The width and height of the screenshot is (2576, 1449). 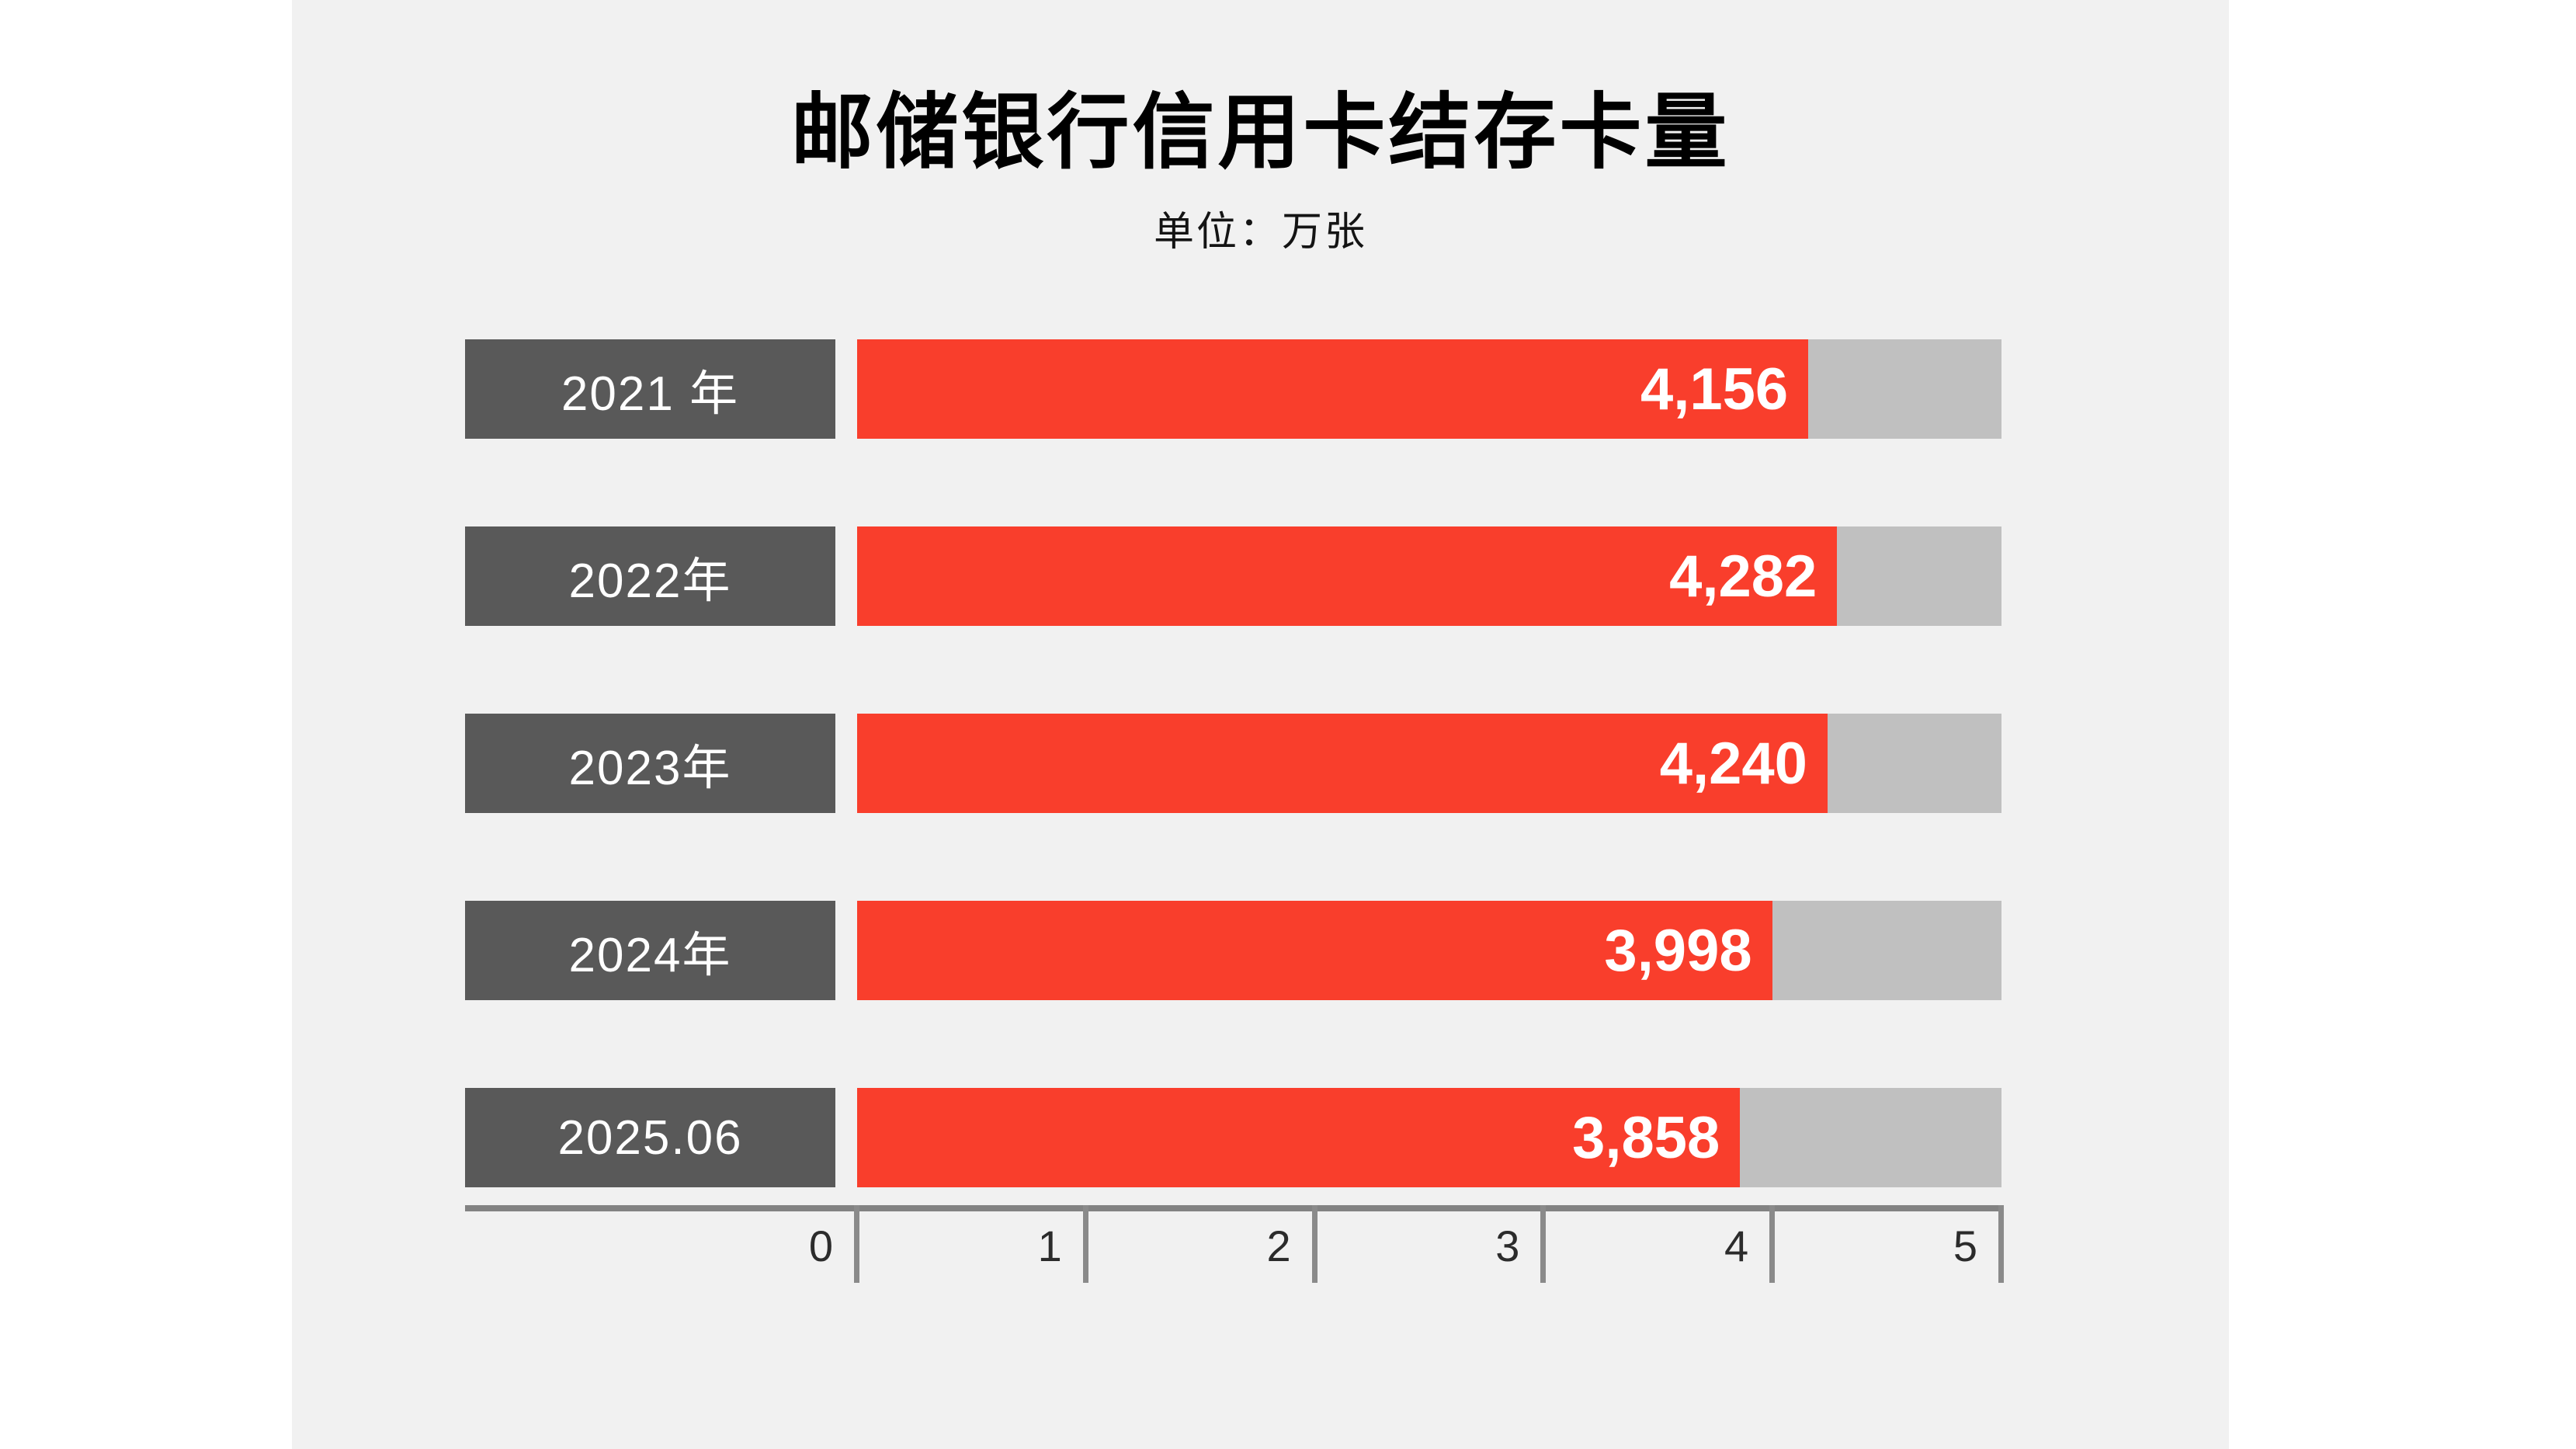 I want to click on category-label-box: 2024年, so click(x=650, y=950).